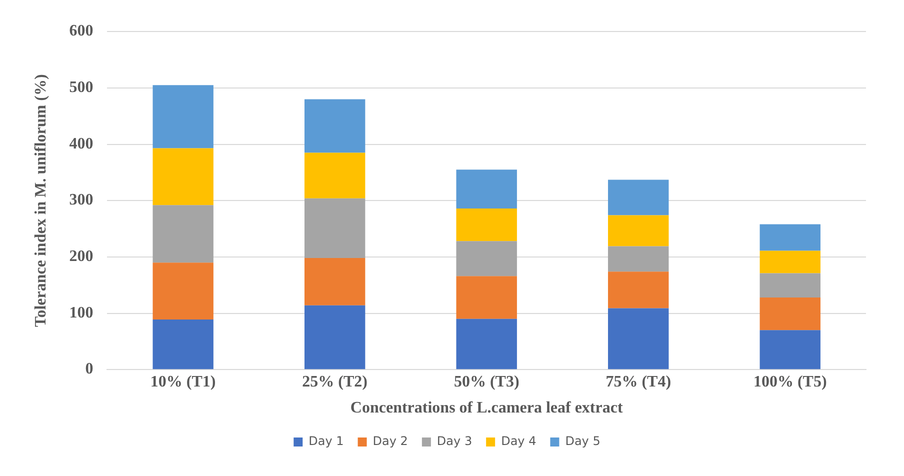 Image resolution: width=904 pixels, height=476 pixels. What do you see at coordinates (518, 441) in the screenshot?
I see `legend-label: Day 4` at bounding box center [518, 441].